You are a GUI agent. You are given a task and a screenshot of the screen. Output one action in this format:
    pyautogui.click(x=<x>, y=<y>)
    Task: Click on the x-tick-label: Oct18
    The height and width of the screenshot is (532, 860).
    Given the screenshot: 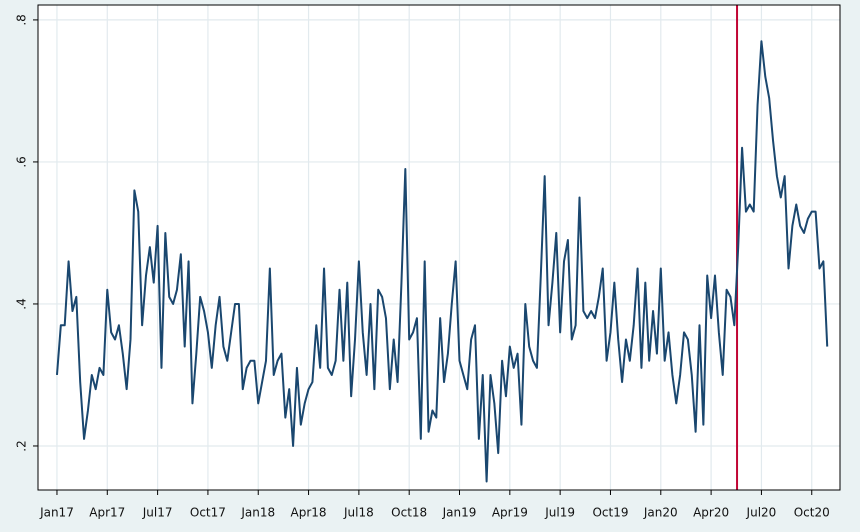 What is the action you would take?
    pyautogui.click(x=409, y=513)
    